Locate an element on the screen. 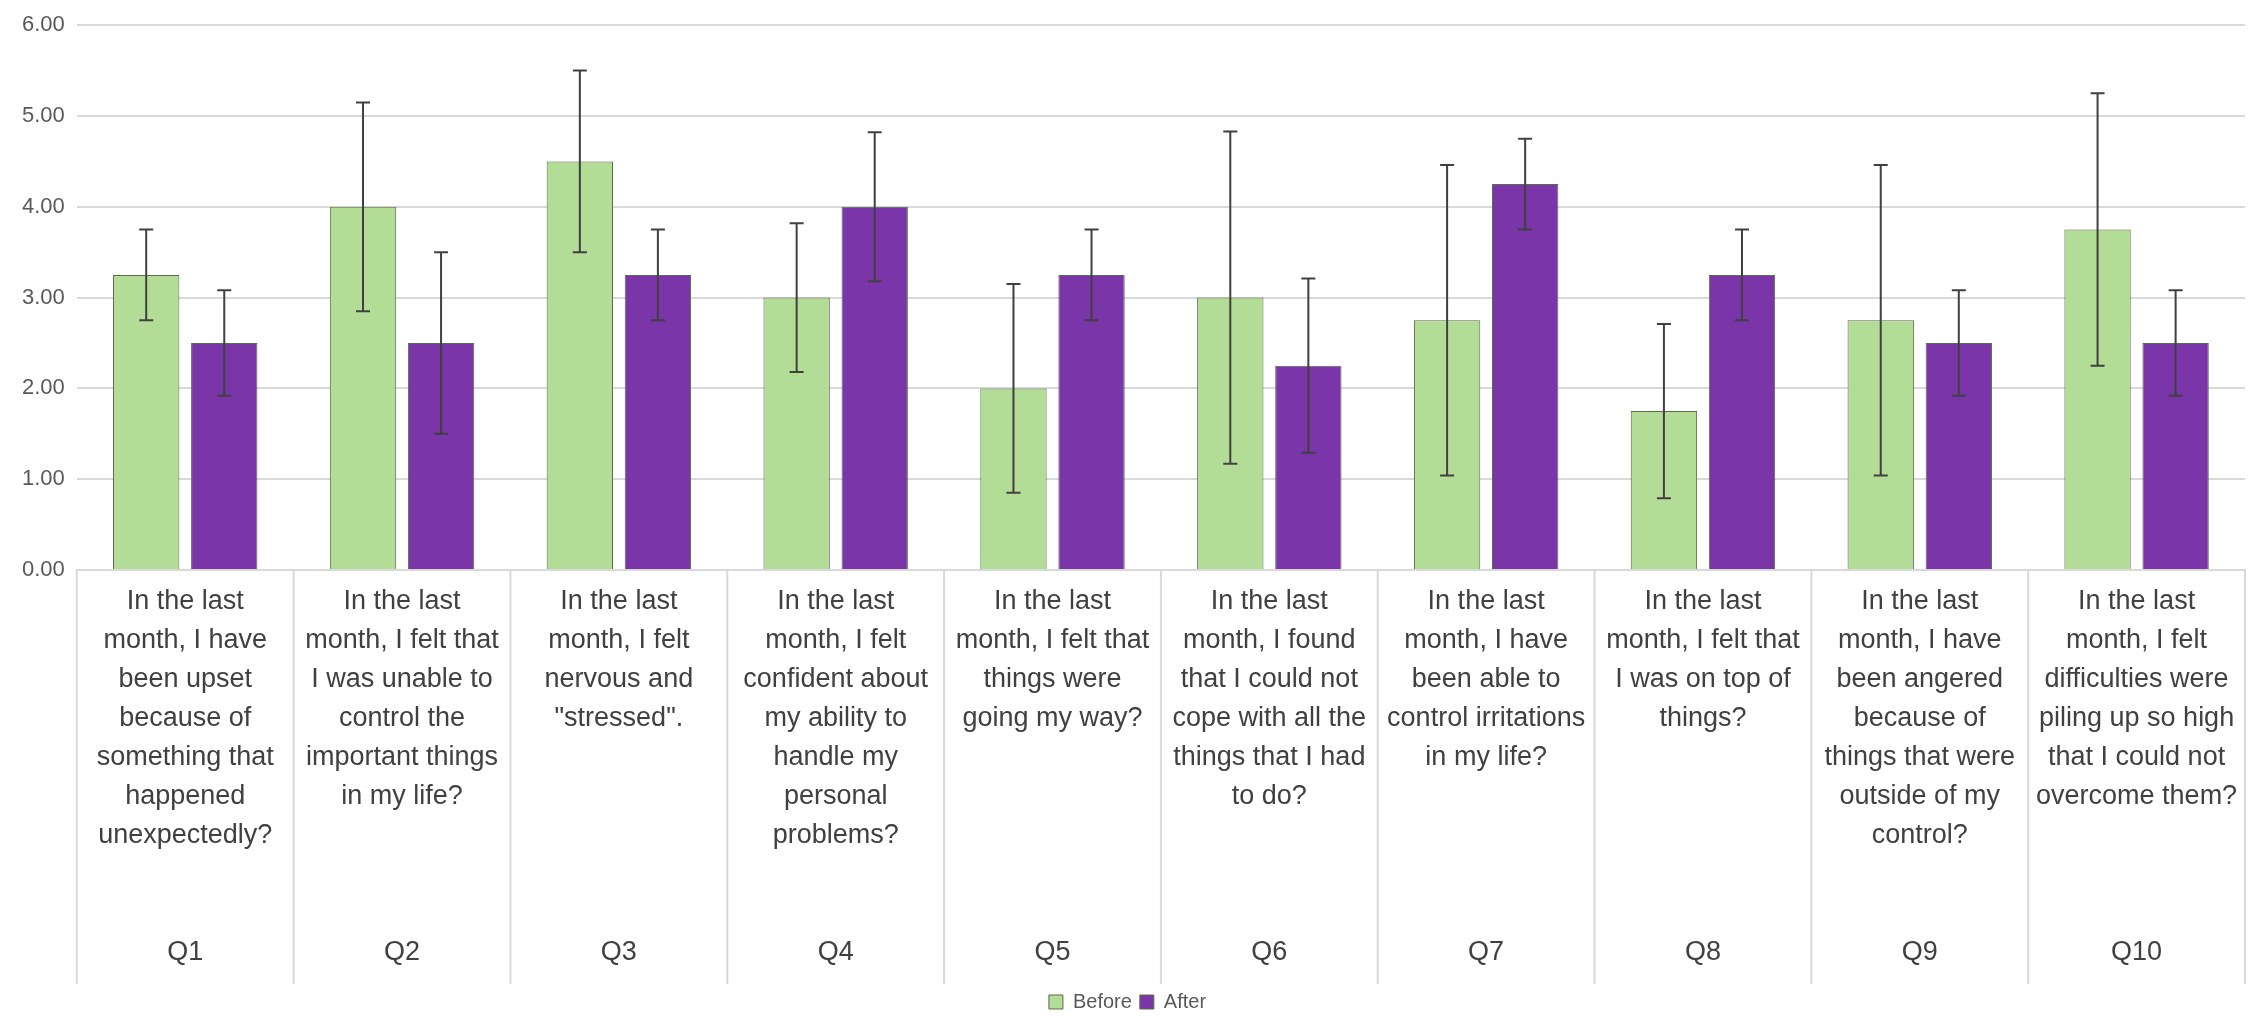  y-tick-label: 1.00 is located at coordinates (43, 478).